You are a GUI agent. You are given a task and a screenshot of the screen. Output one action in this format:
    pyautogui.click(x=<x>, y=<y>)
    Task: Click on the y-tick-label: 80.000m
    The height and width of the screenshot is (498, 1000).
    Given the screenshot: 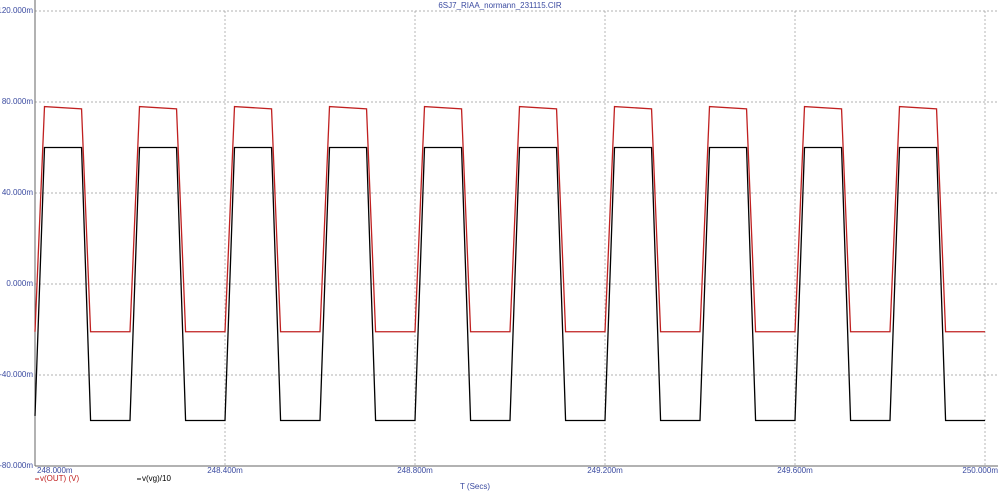 What is the action you would take?
    pyautogui.click(x=17, y=101)
    